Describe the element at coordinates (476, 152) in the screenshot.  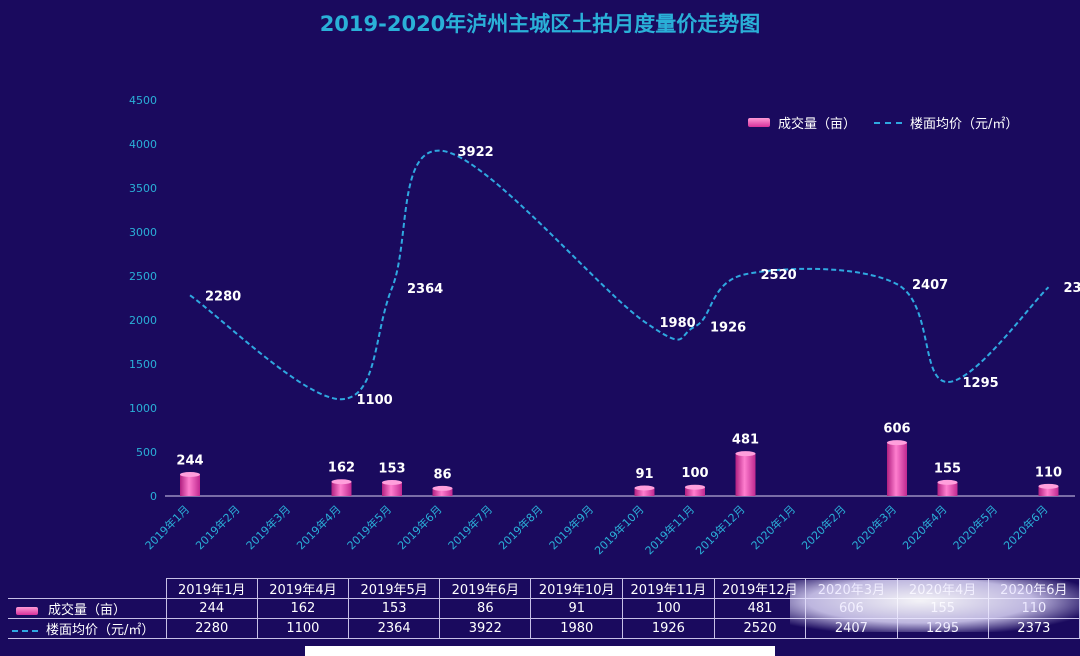
I see `line-value-label: 3922` at that location.